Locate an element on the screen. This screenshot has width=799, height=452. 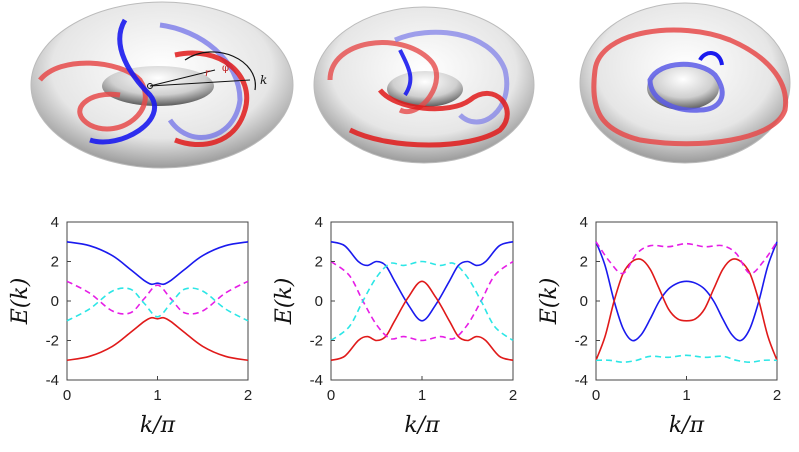
torus-knot-illustration-1: r φ k is located at coordinates (162, 85).